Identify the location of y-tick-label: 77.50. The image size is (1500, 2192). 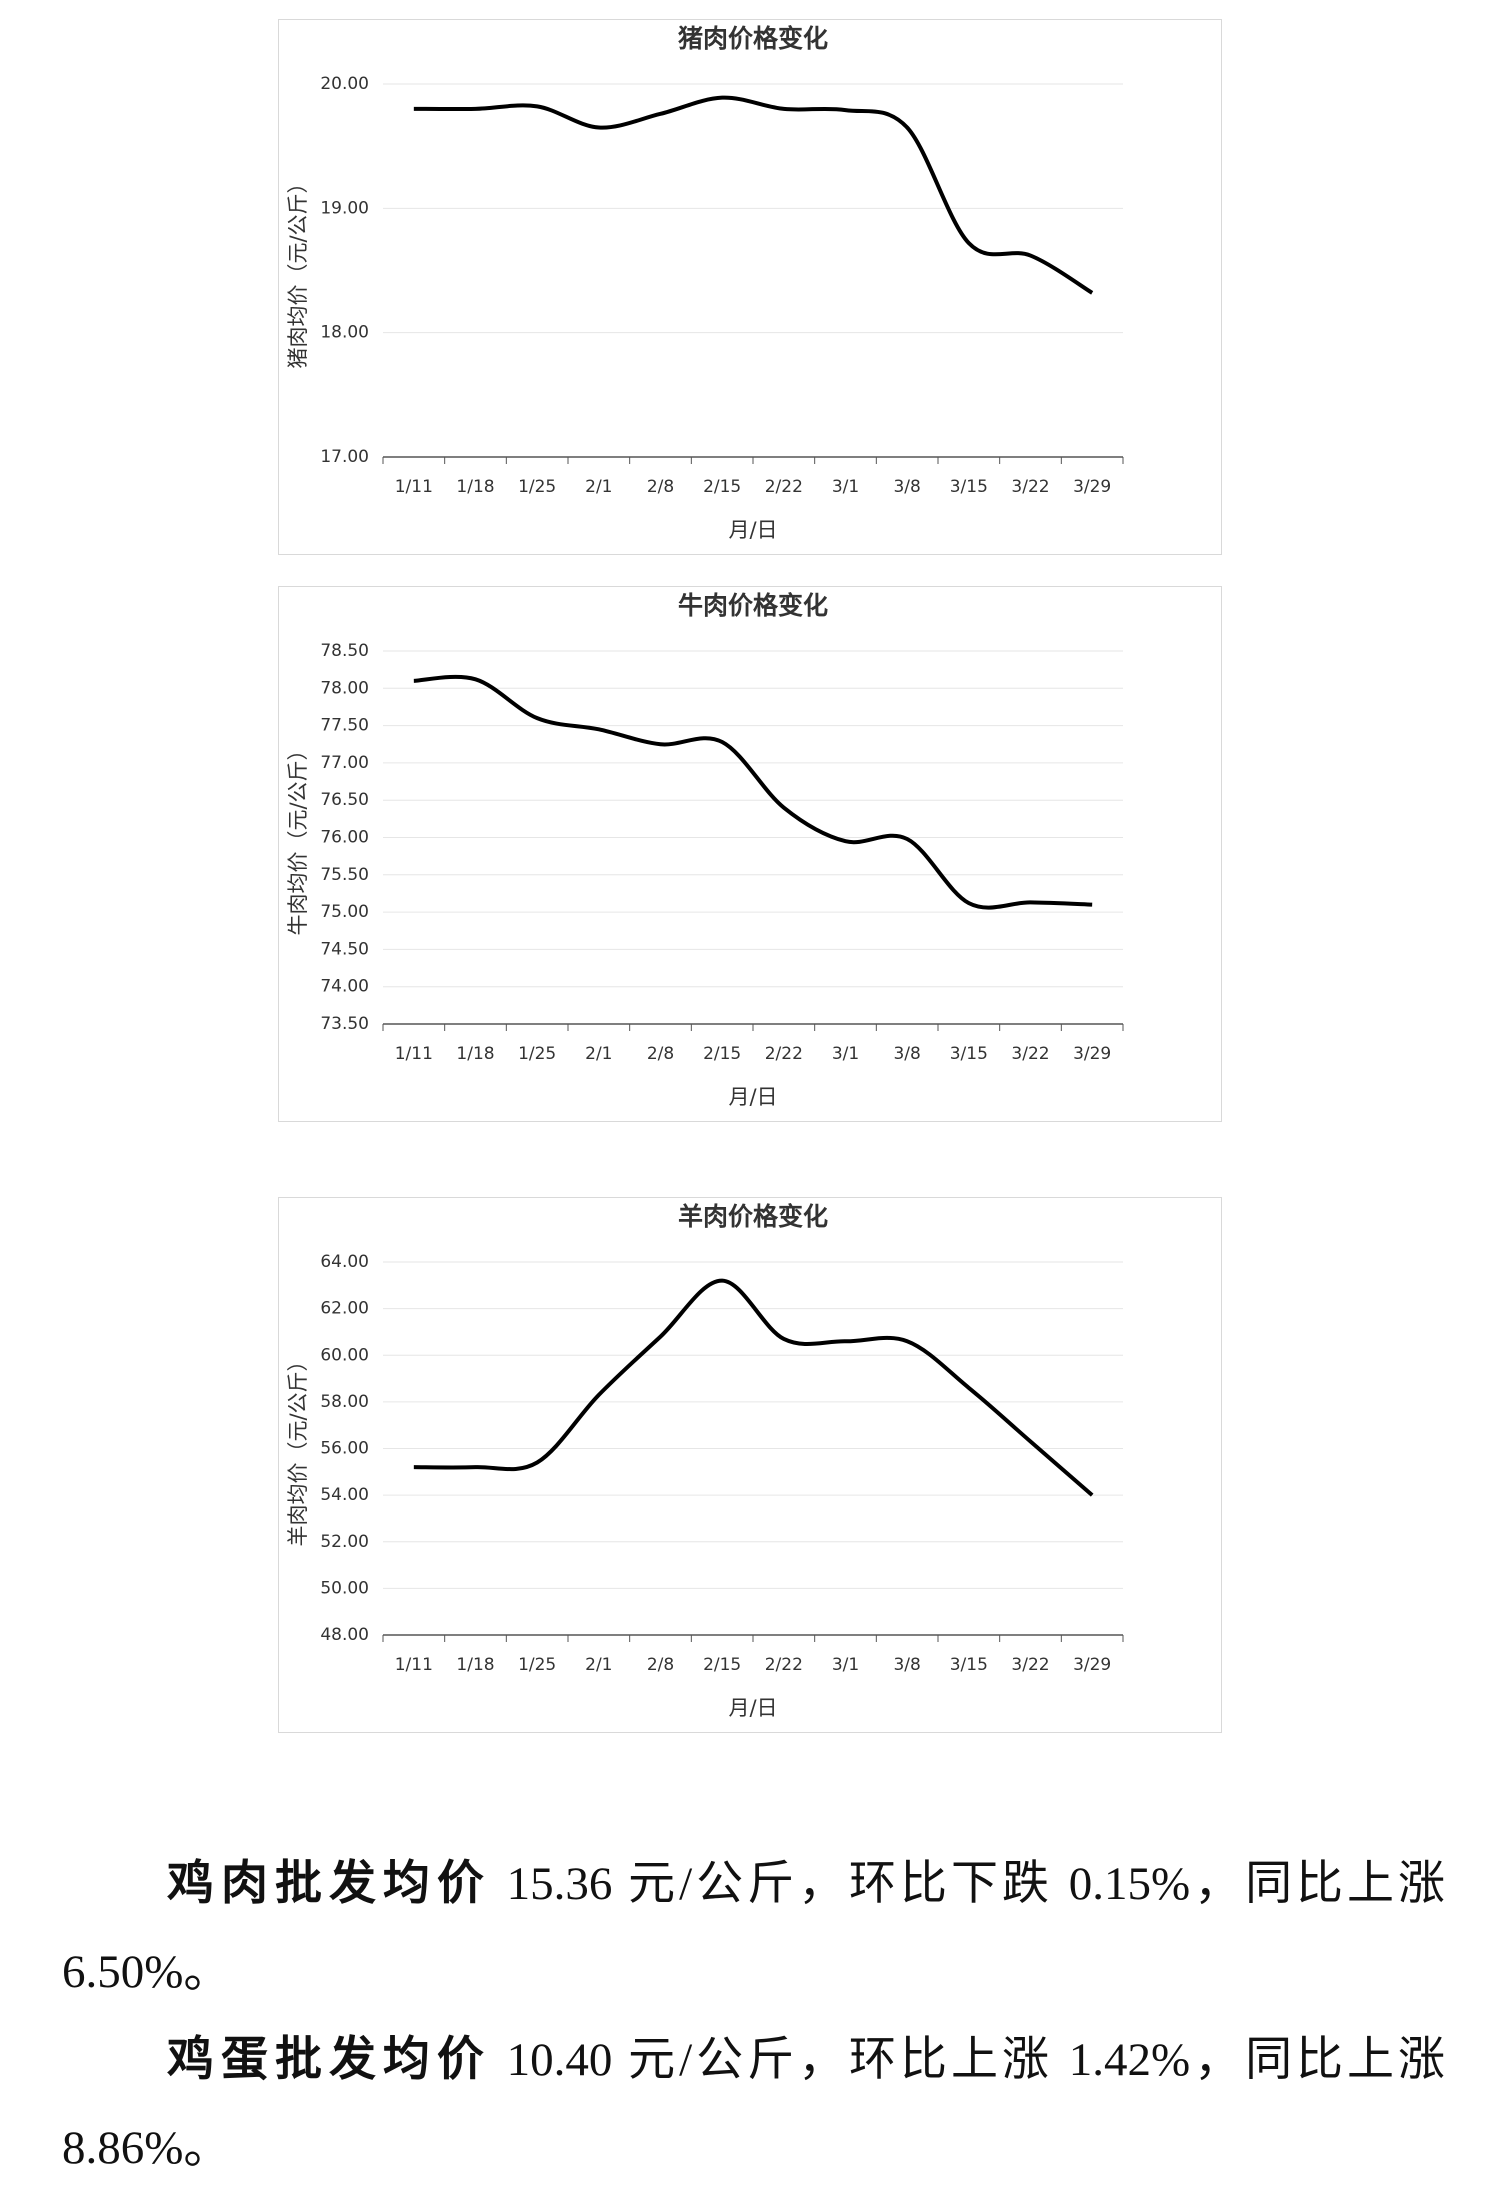
(344, 726).